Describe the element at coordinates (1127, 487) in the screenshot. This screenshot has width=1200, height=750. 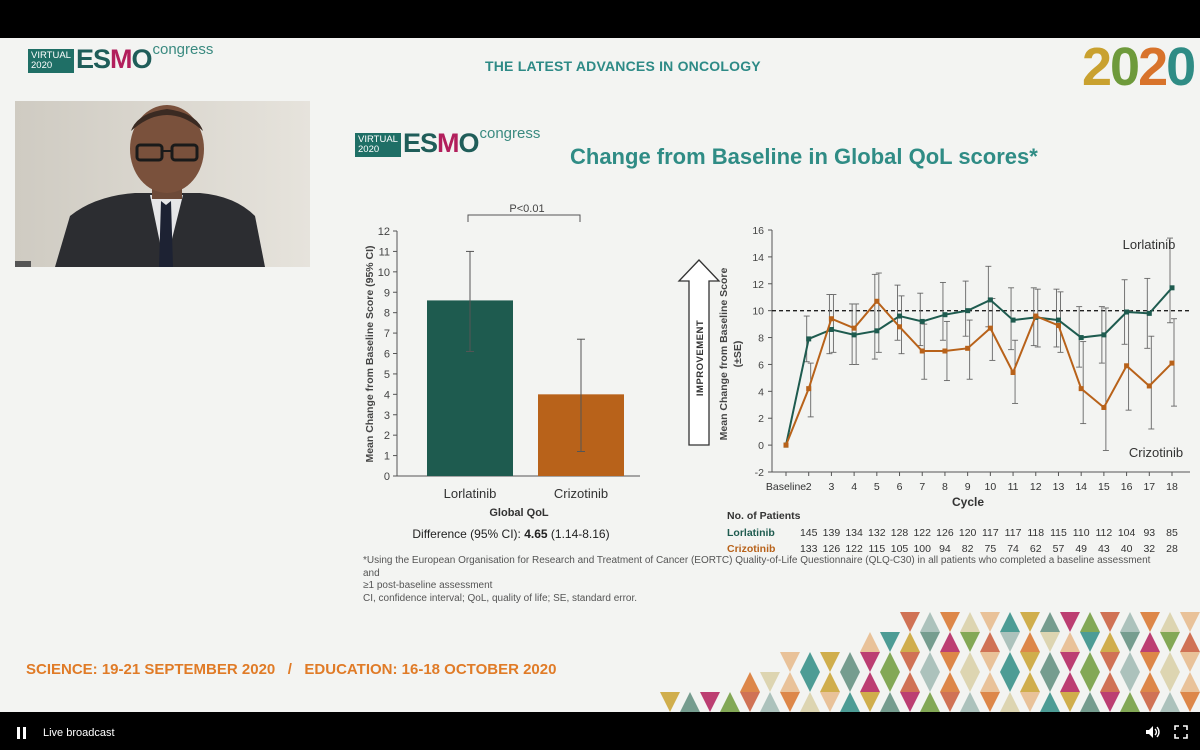
I see `line-x-tick-label: 16` at that location.